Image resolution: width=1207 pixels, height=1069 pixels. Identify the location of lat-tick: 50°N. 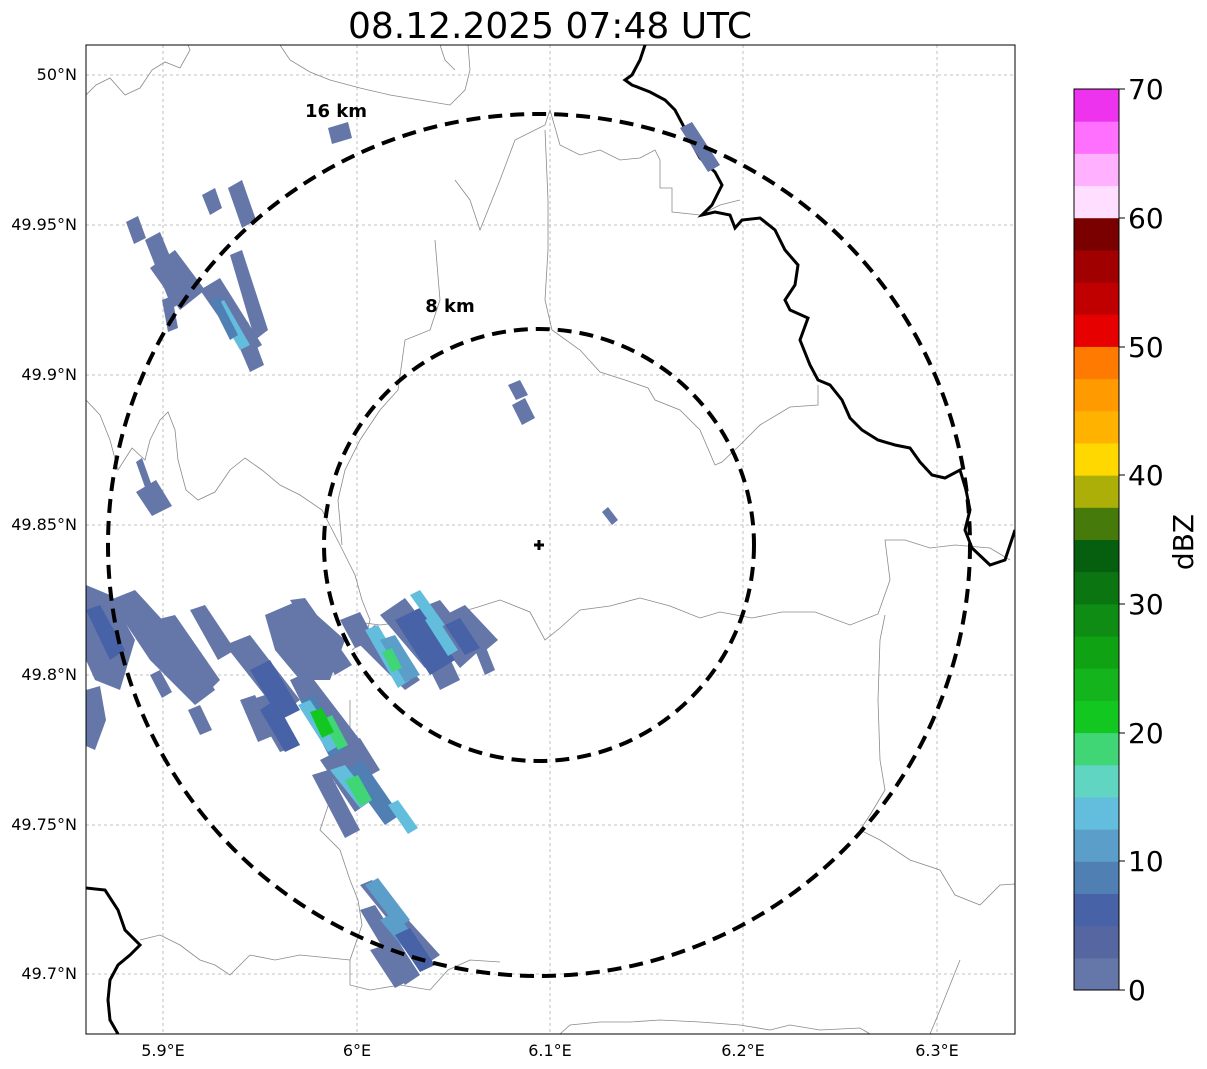
(57, 74).